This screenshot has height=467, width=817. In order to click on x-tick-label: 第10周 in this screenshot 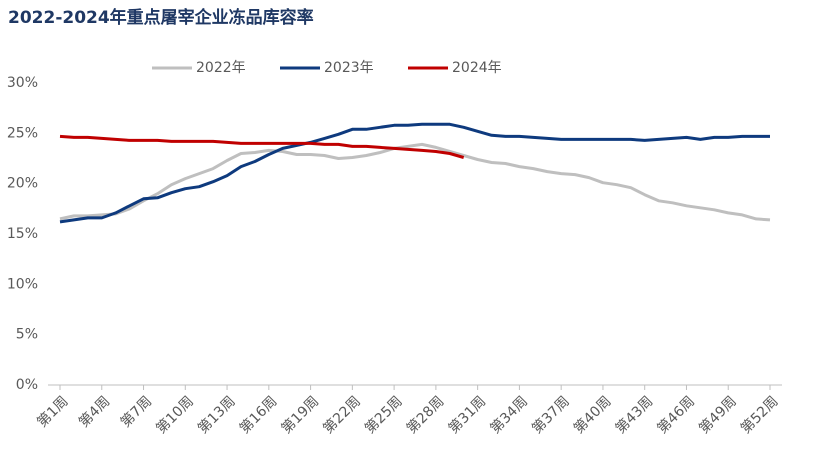, I will do `click(175, 415)`.